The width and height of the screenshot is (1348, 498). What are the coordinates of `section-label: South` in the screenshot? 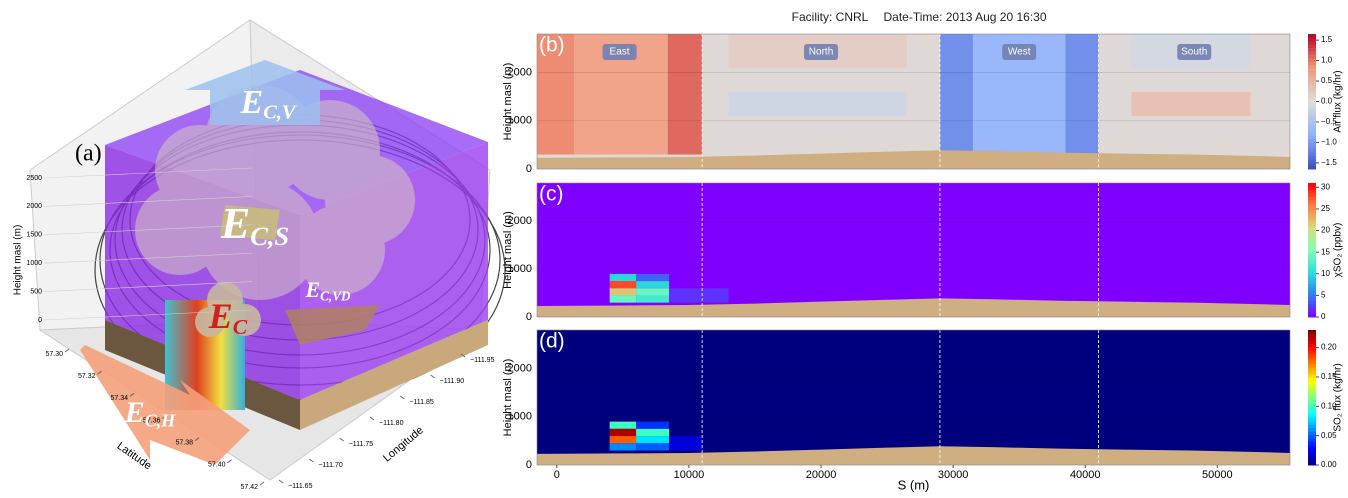 It's located at (1194, 52).